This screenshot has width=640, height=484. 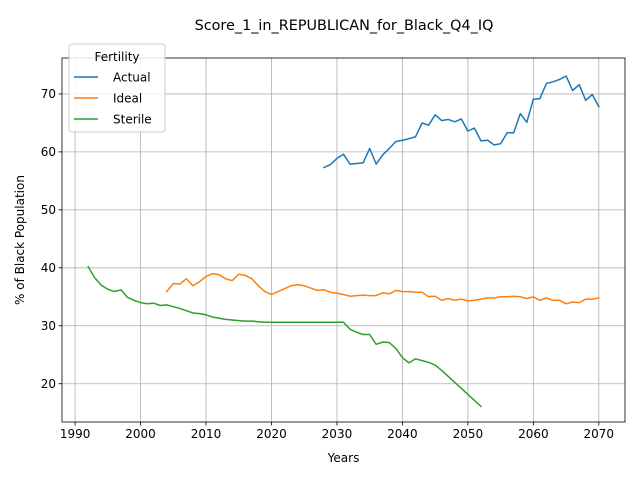 What do you see at coordinates (337, 434) in the screenshot?
I see `x-tick-label: 2030` at bounding box center [337, 434].